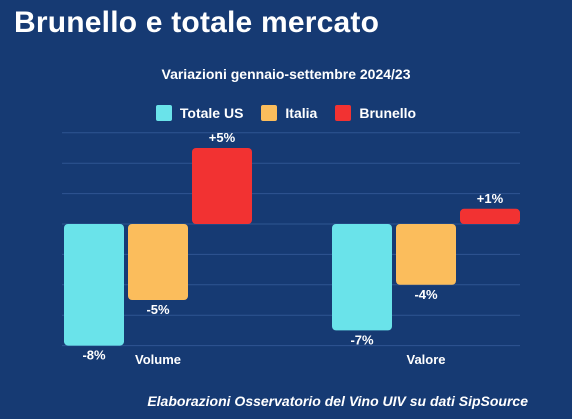  I want to click on legend-label-brunello: Brunello, so click(388, 113).